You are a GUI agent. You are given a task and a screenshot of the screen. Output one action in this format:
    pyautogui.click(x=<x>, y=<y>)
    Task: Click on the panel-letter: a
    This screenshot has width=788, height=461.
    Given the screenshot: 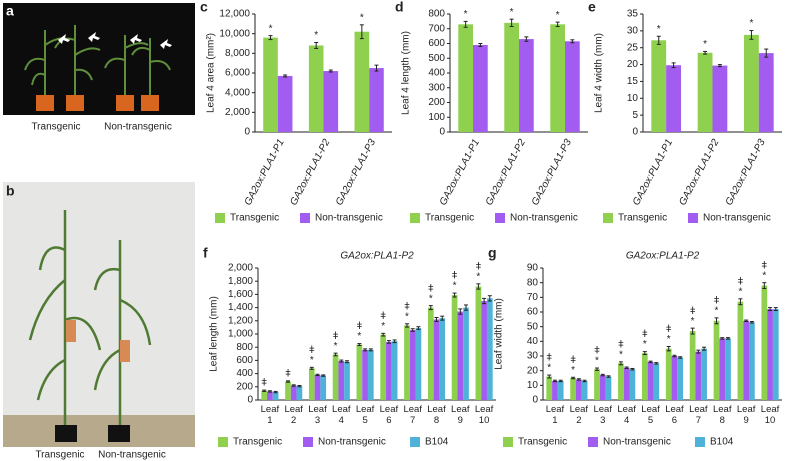 What is the action you would take?
    pyautogui.click(x=10, y=11)
    